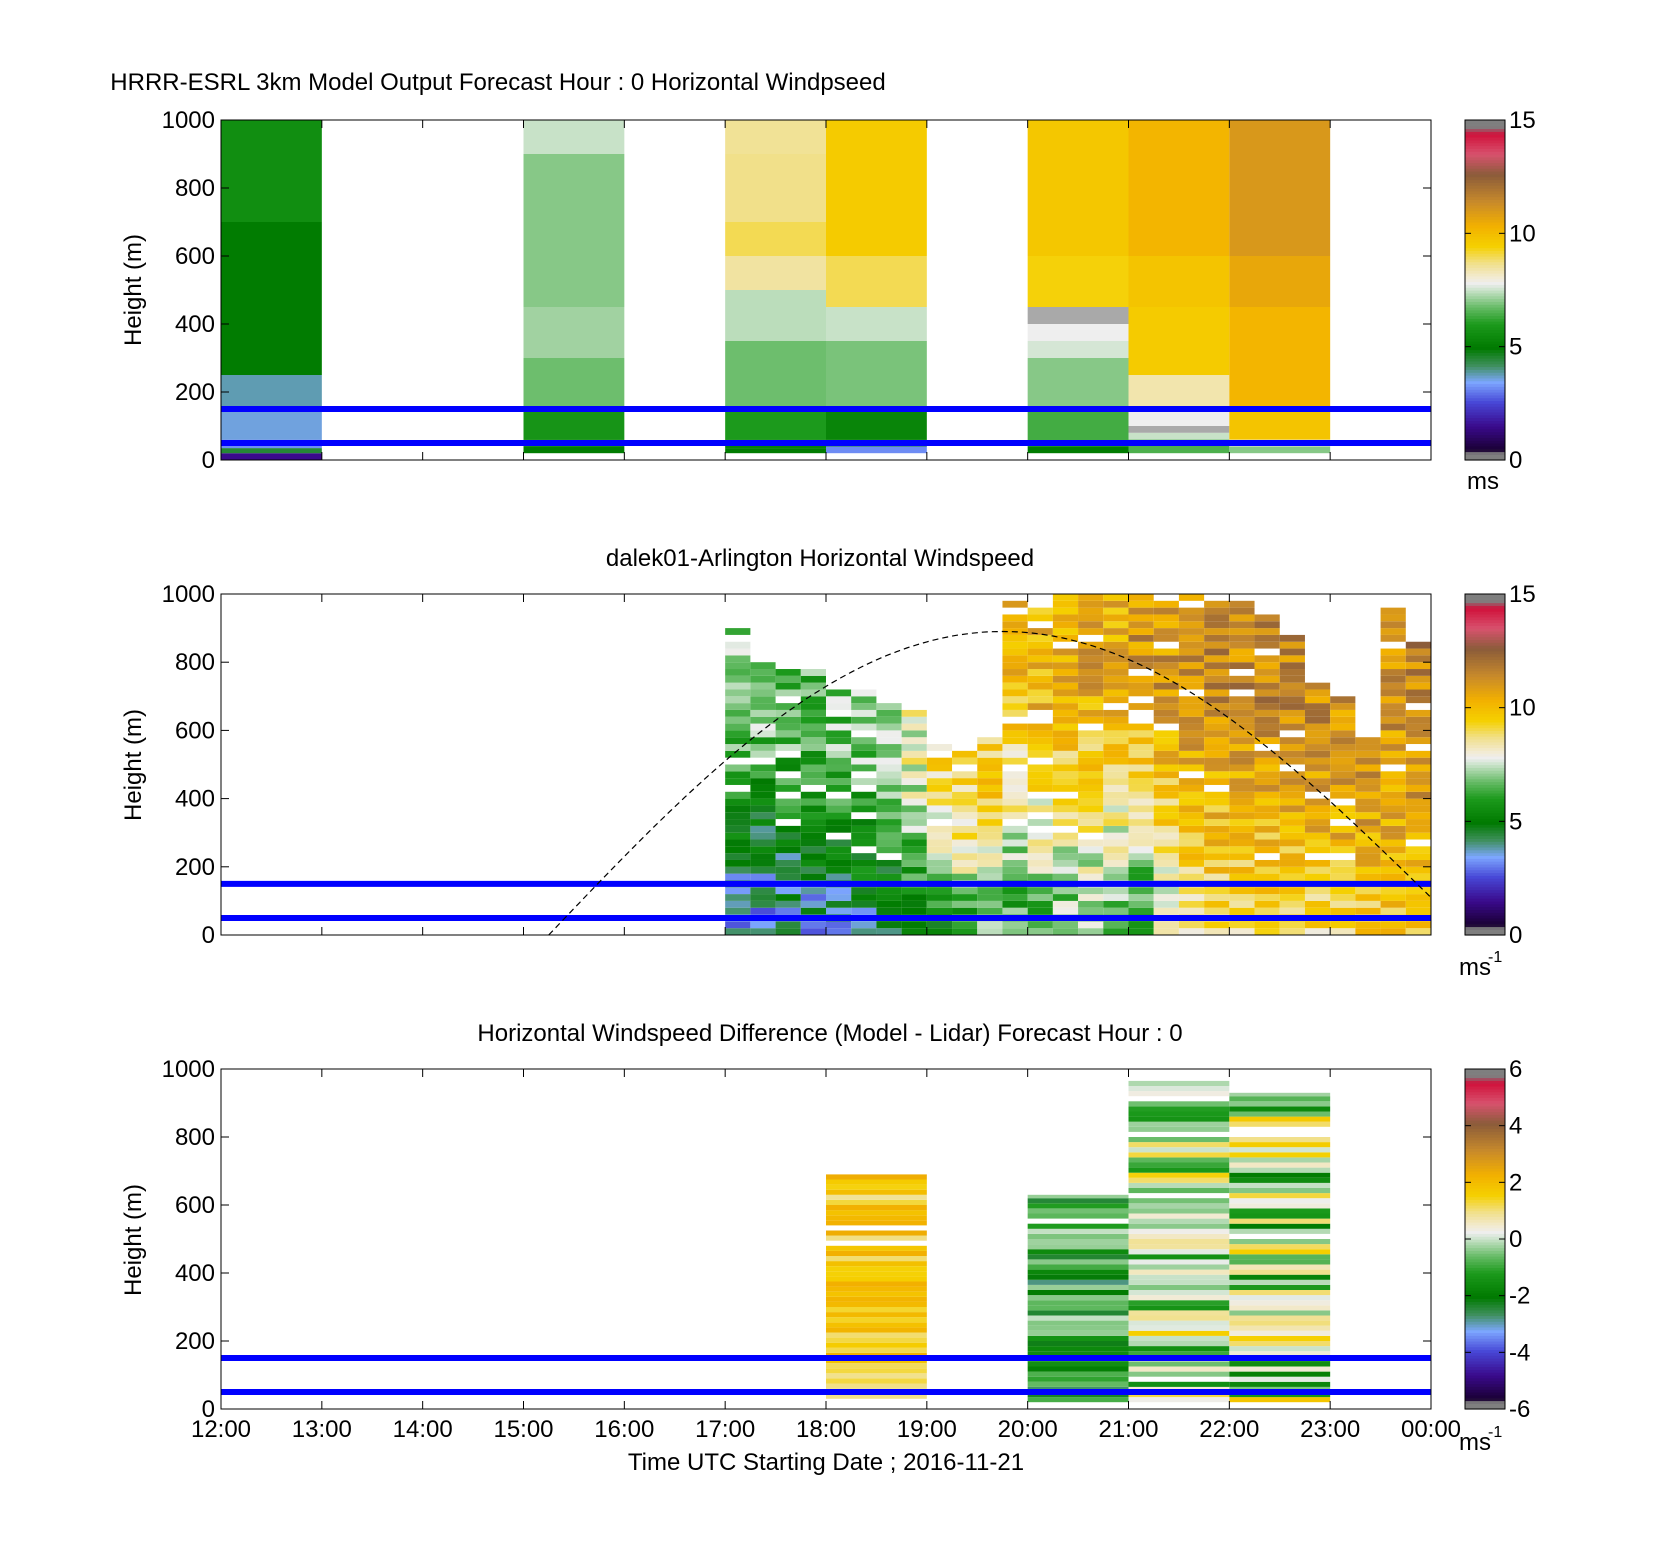  What do you see at coordinates (776, 290) in the screenshot?
I see `heatmap-cells` at bounding box center [776, 290].